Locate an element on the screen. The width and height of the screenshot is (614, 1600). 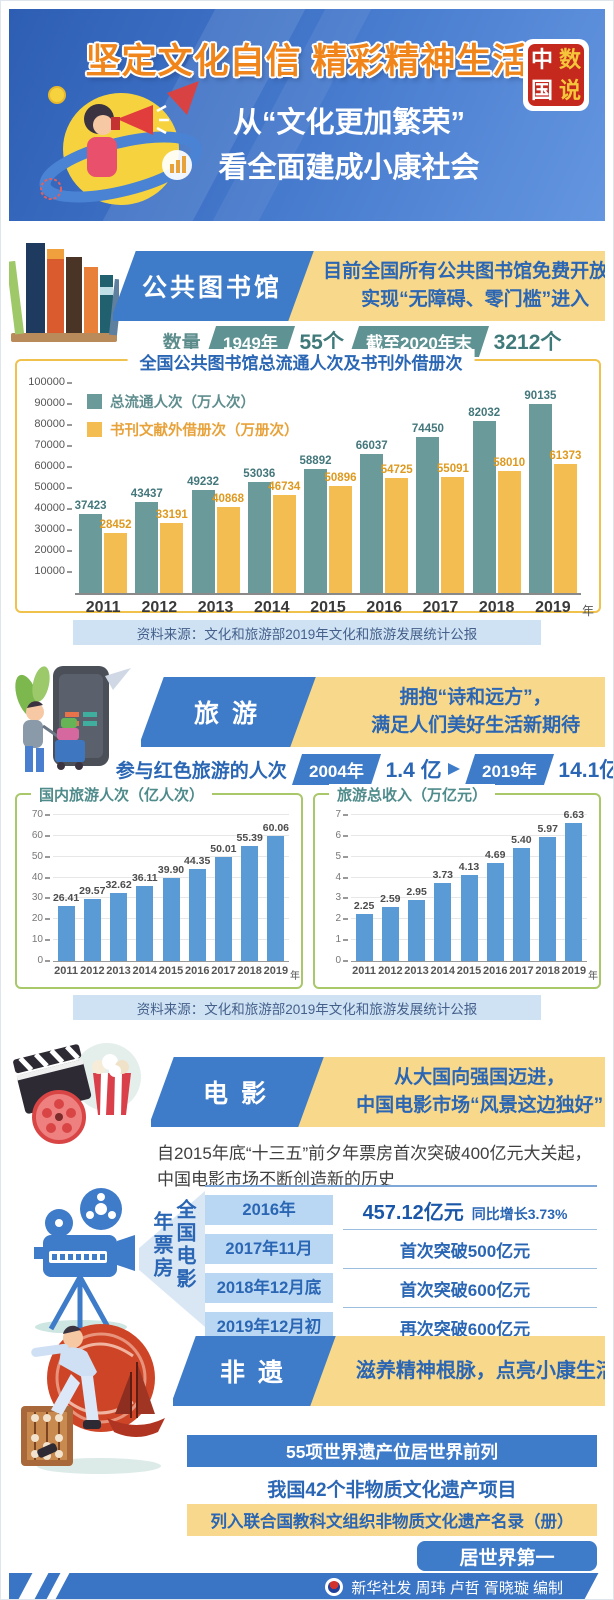
movie-row-note: 同比增长3.73% is located at coordinates (519, 1213).